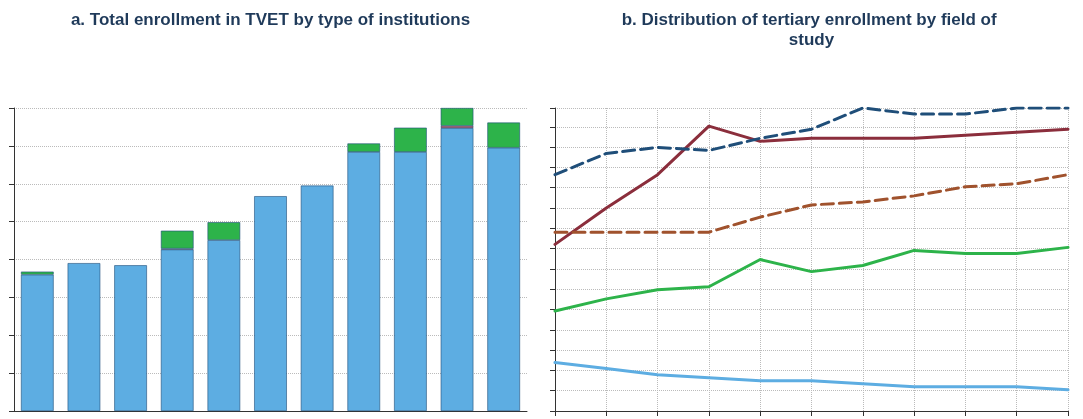 The height and width of the screenshot is (419, 1083). What do you see at coordinates (270, 19) in the screenshot?
I see `chart-title: a. Total enrollment in TVET by type of institutions` at bounding box center [270, 19].